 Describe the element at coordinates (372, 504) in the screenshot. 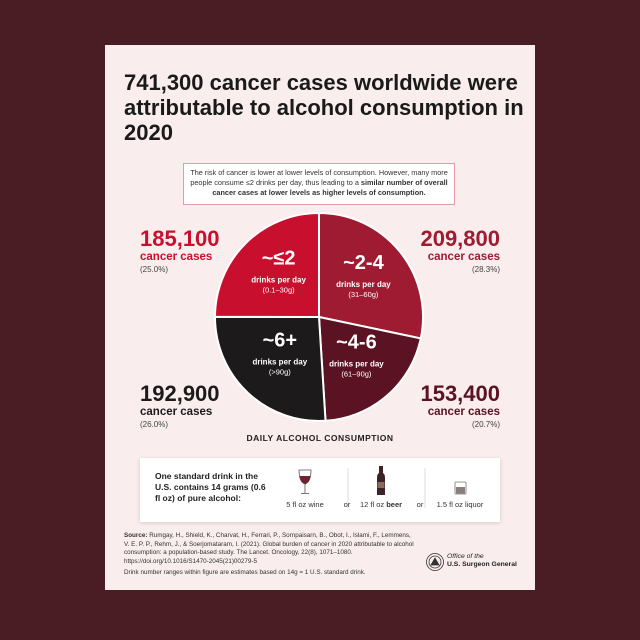

I see `beer-amount: 12 fl oz` at that location.